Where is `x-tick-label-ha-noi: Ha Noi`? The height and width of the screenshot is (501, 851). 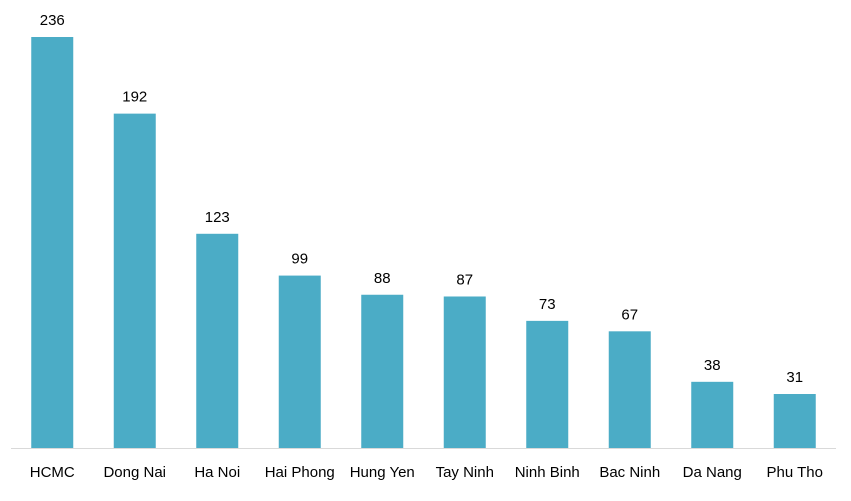
x-tick-label-ha-noi: Ha Noi is located at coordinates (217, 472).